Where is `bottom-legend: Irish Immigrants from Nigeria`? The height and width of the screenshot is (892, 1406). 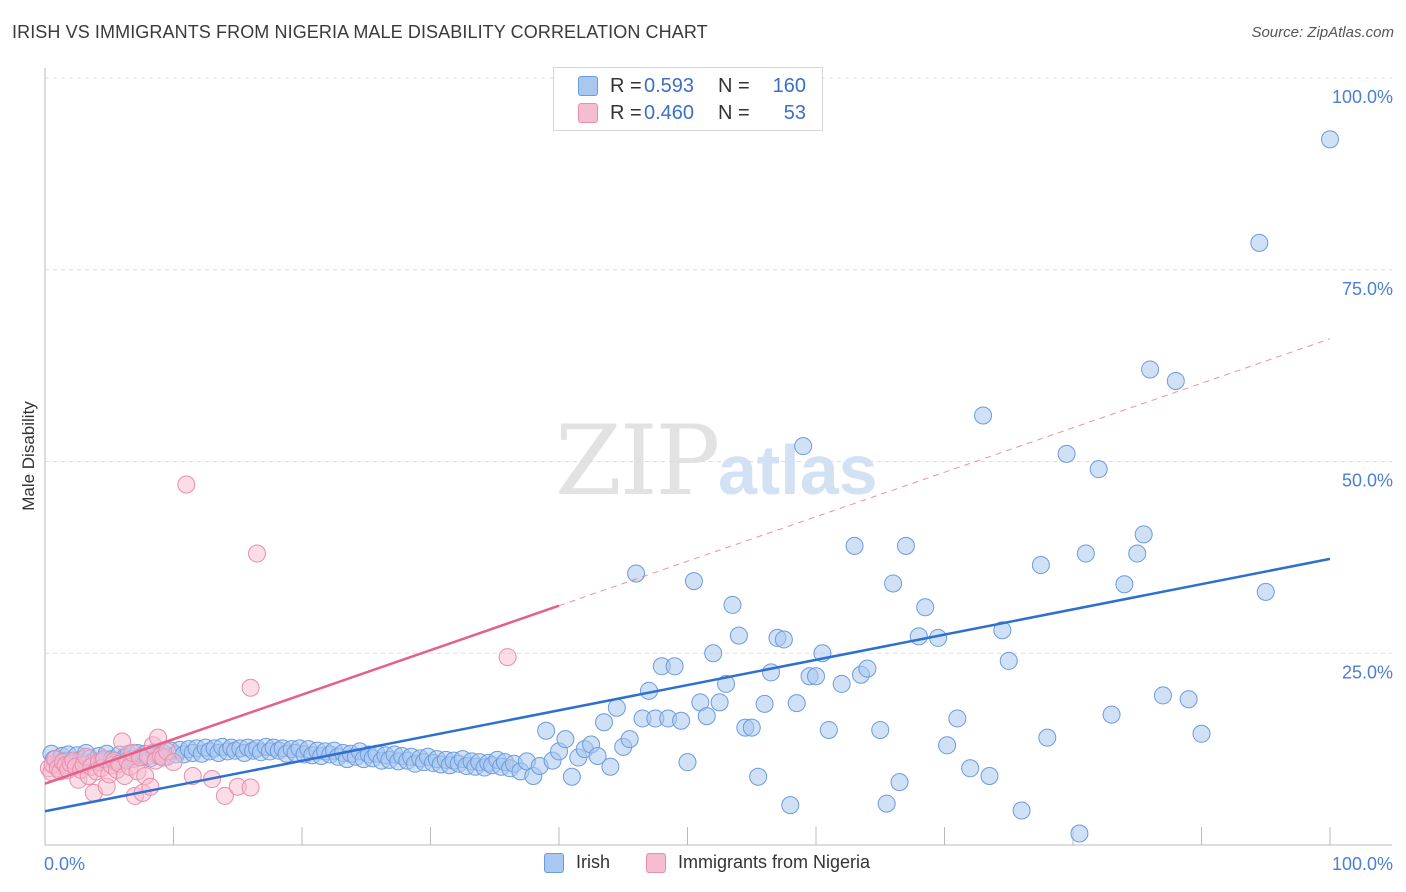
bottom-legend: Irish Immigrants from Nigeria is located at coordinates (703, 865).